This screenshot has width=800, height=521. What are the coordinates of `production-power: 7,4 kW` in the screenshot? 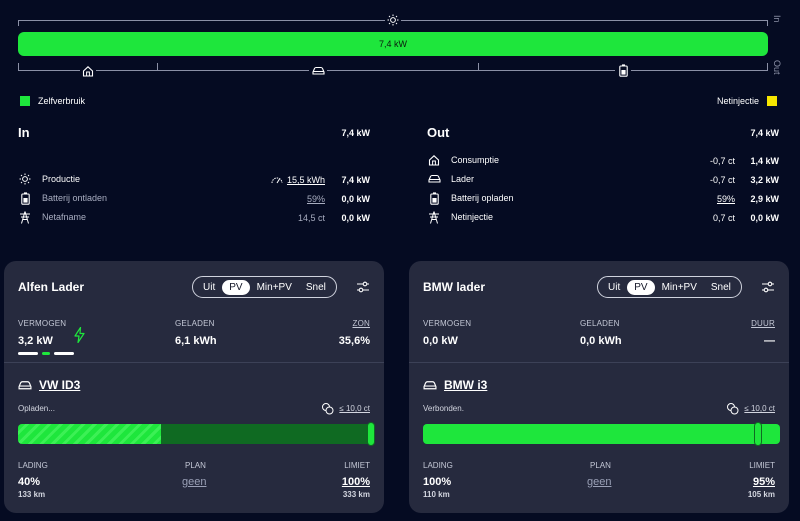 It's located at (355, 180).